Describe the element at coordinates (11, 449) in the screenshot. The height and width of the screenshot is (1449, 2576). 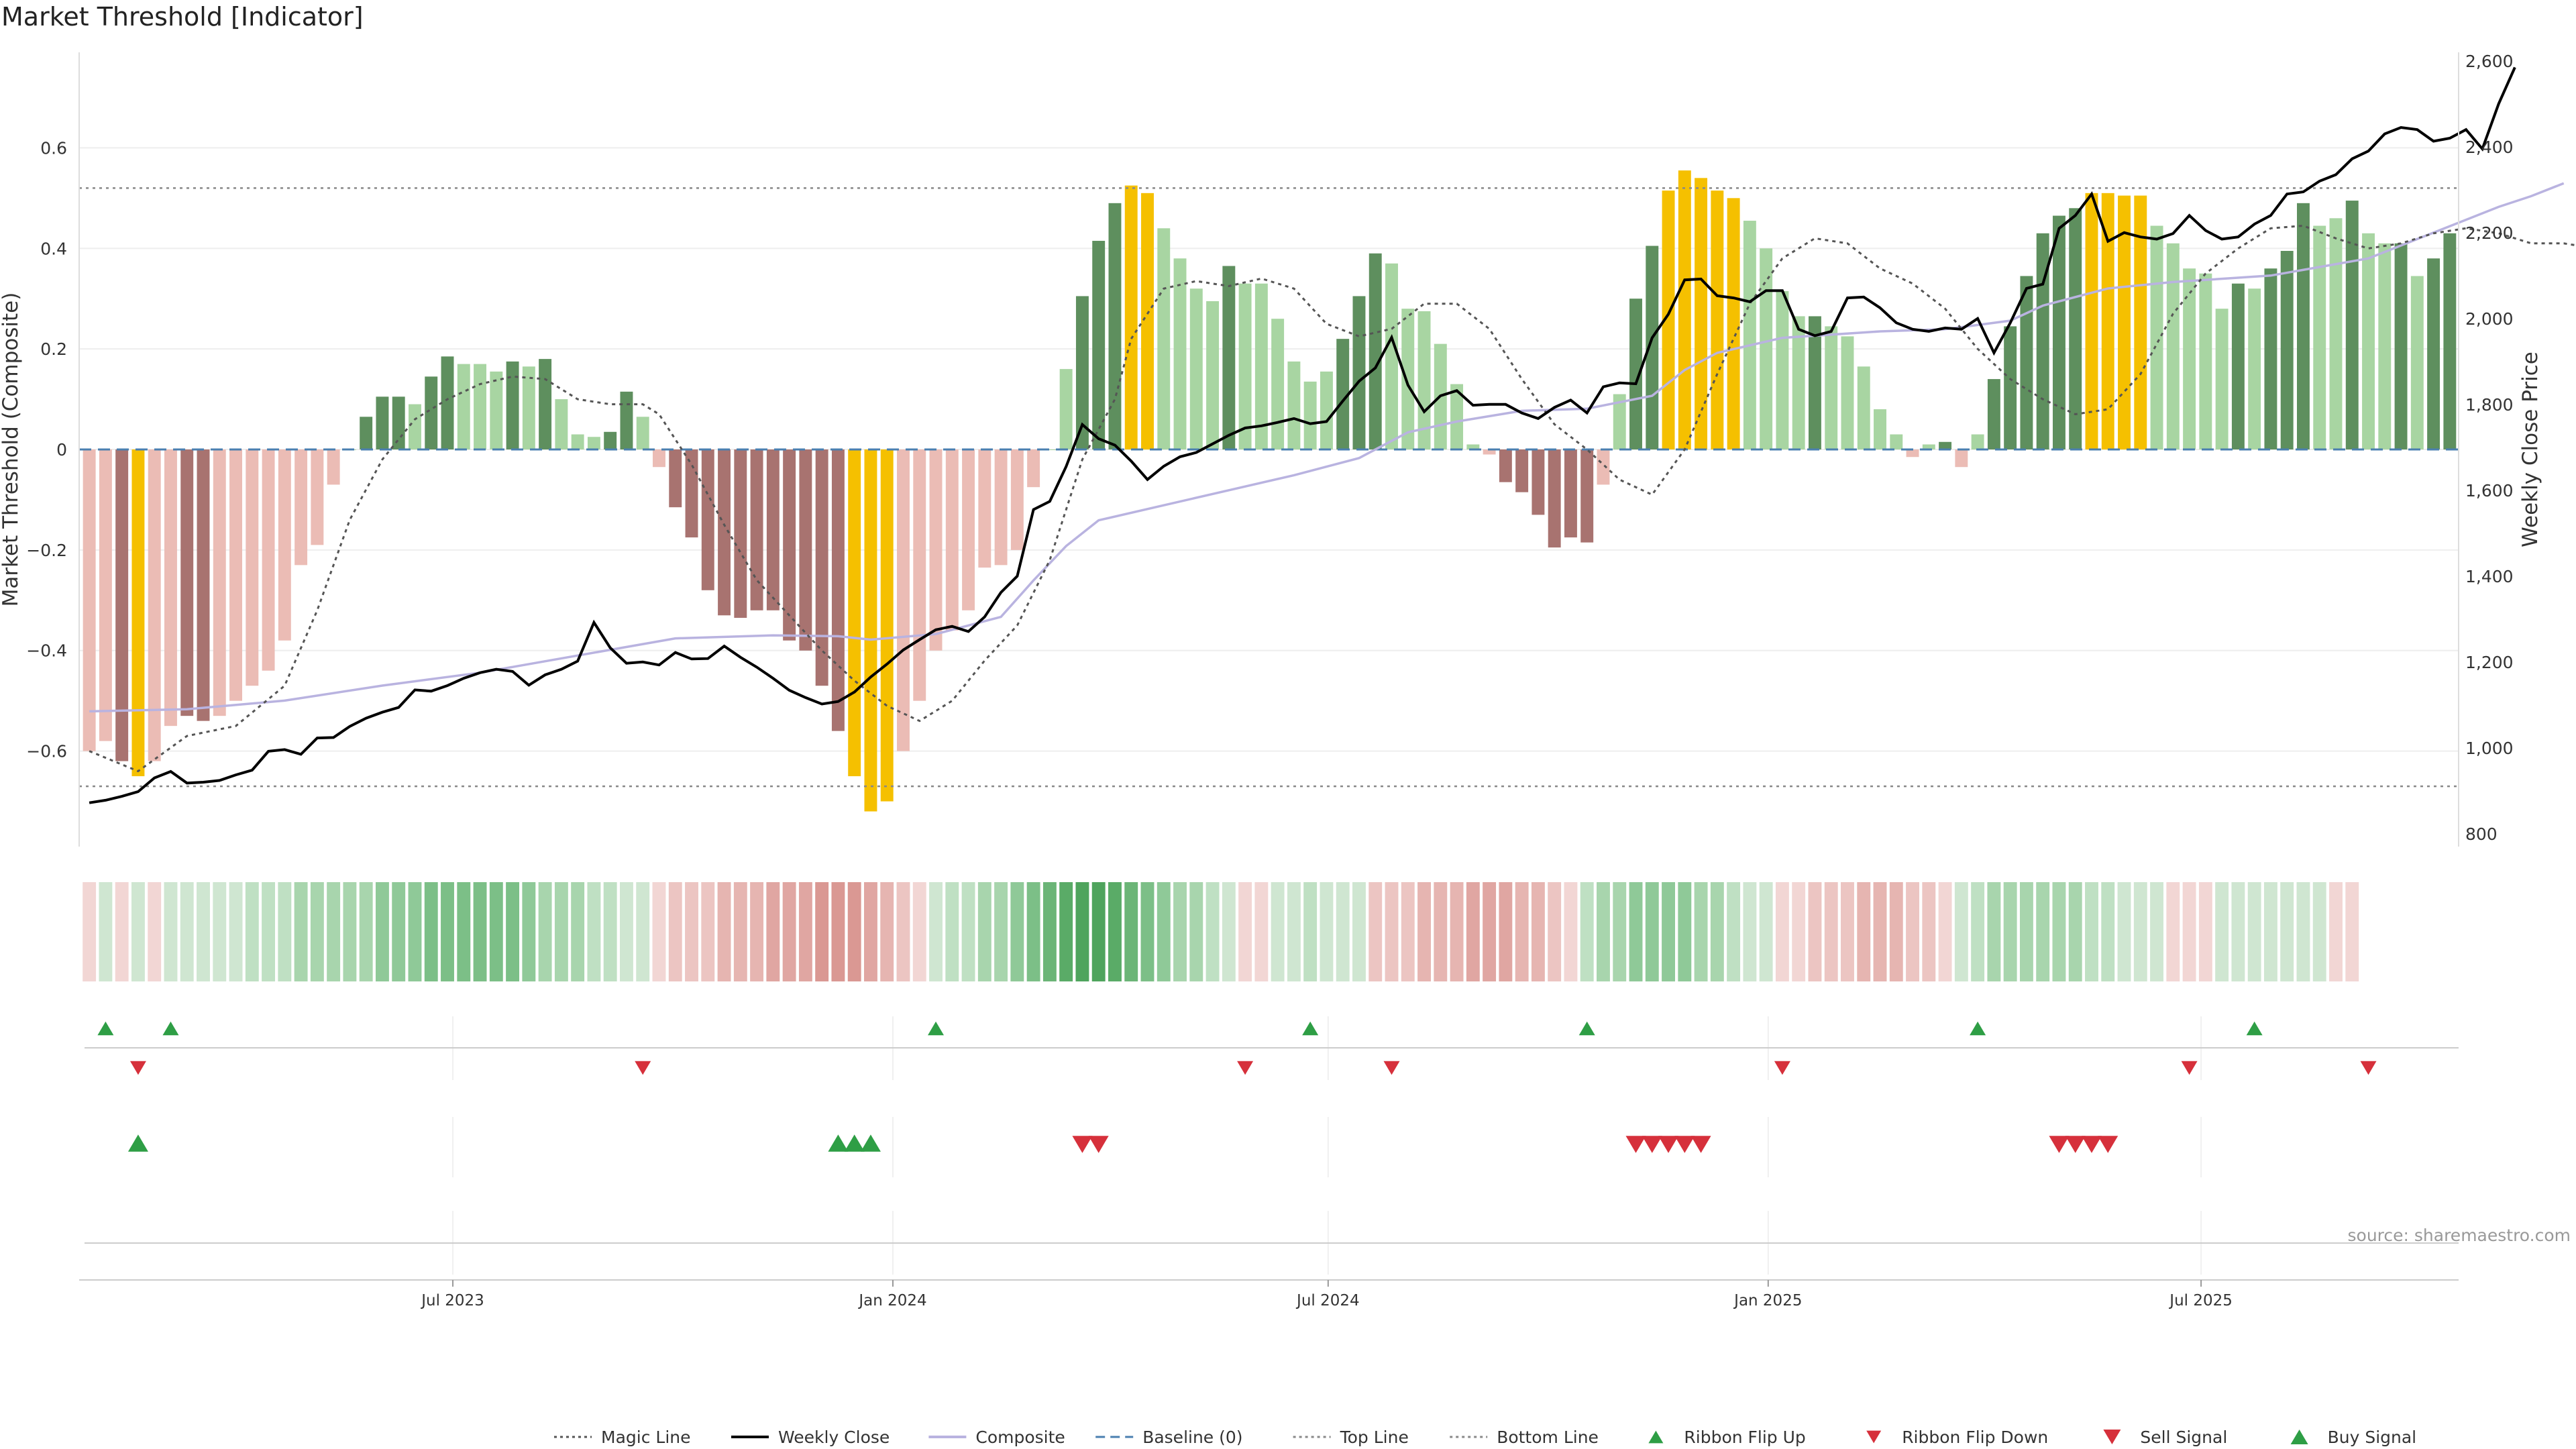
I see `y-axis-label: Market Threshold (Composite)` at that location.